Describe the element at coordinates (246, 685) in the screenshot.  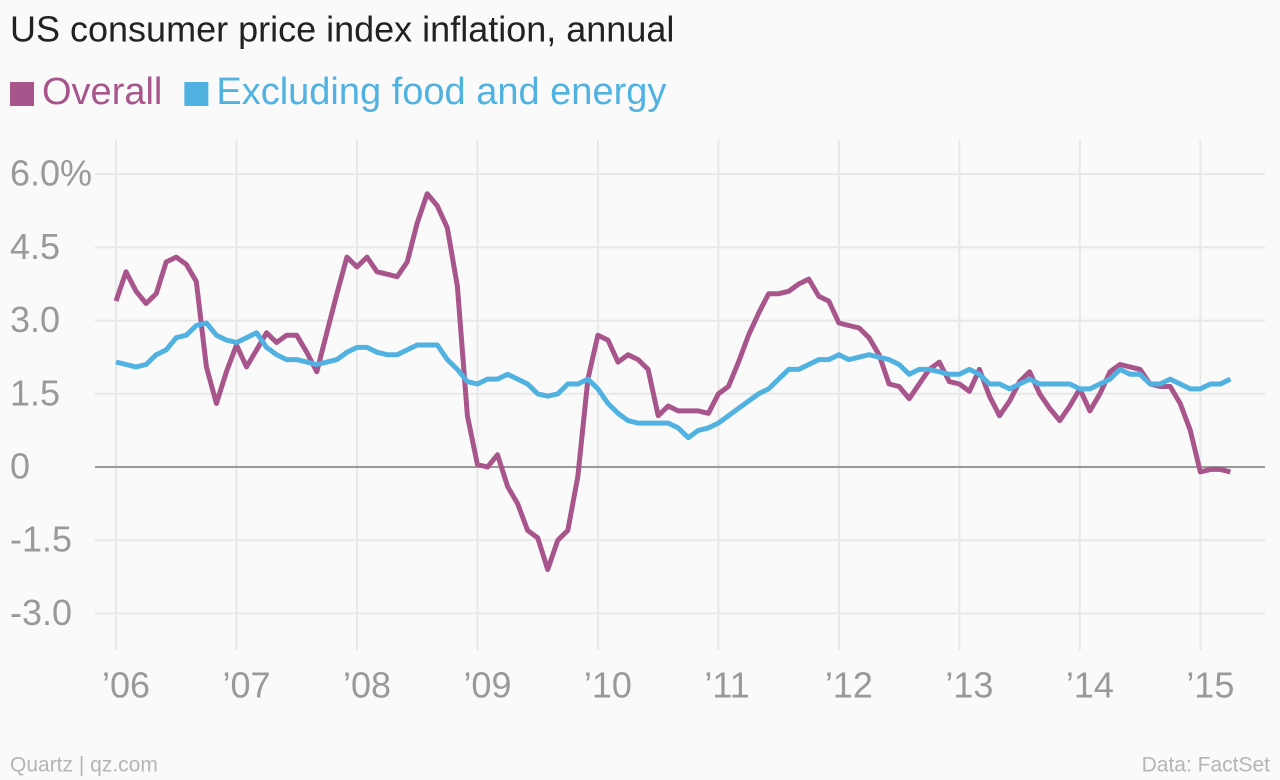
I see `x-tick-label: ’07` at that location.